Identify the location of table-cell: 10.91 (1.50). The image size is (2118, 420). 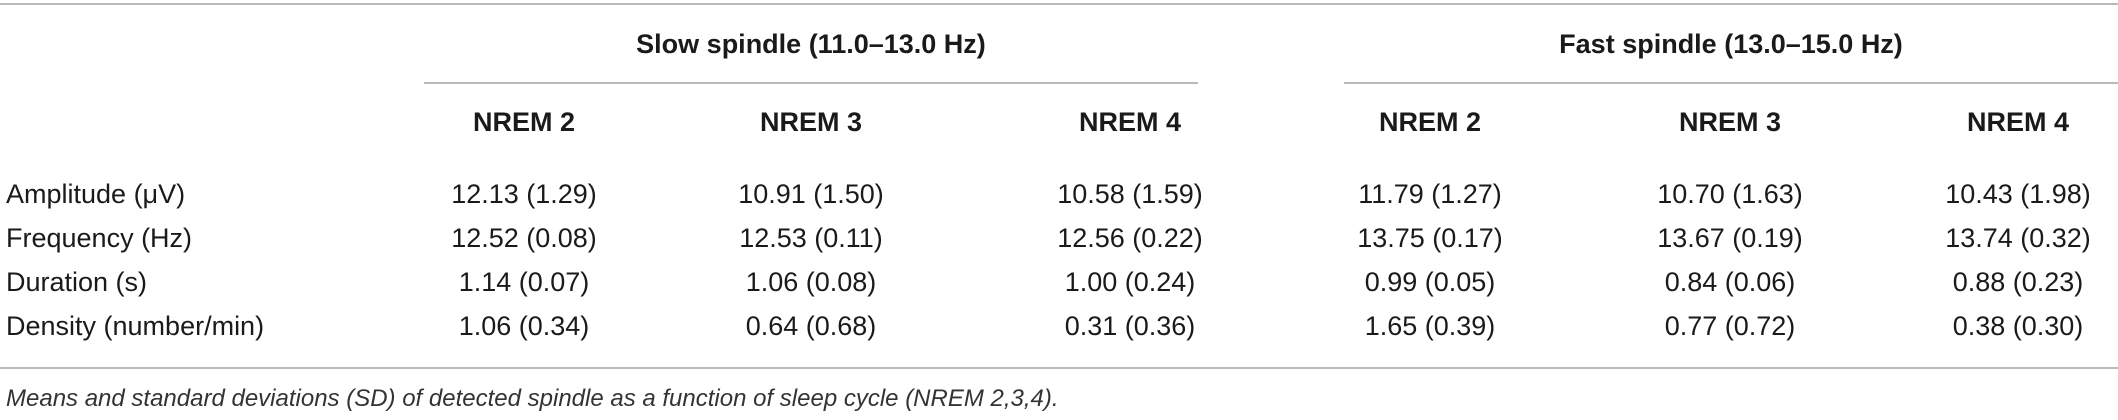
(811, 194).